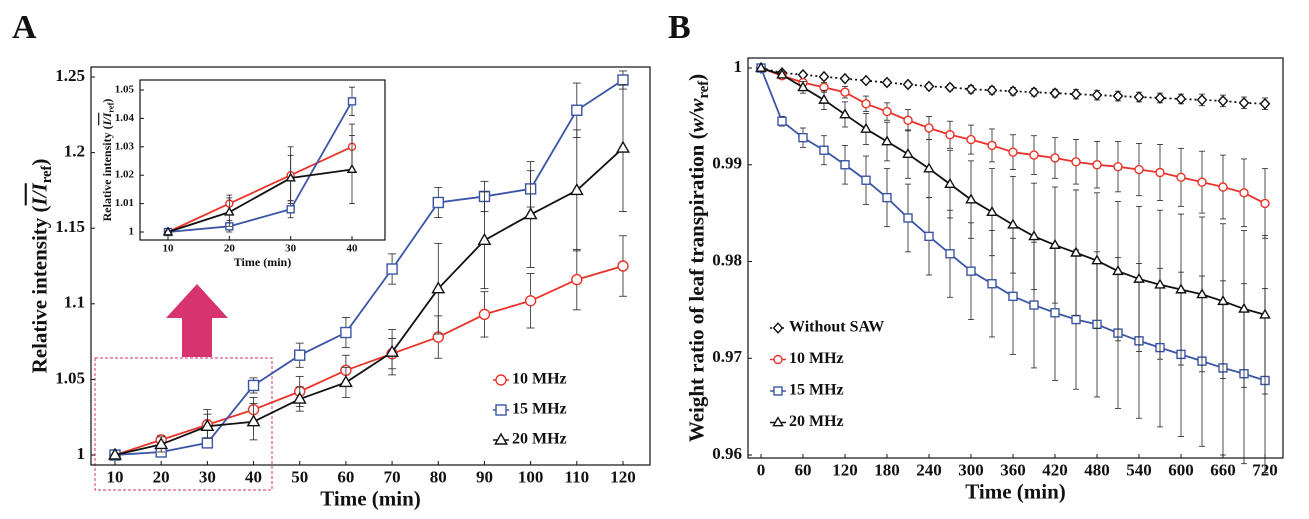 Image resolution: width=1309 pixels, height=519 pixels. What do you see at coordinates (70, 226) in the screenshot?
I see `y-tick-label: 1.15` at bounding box center [70, 226].